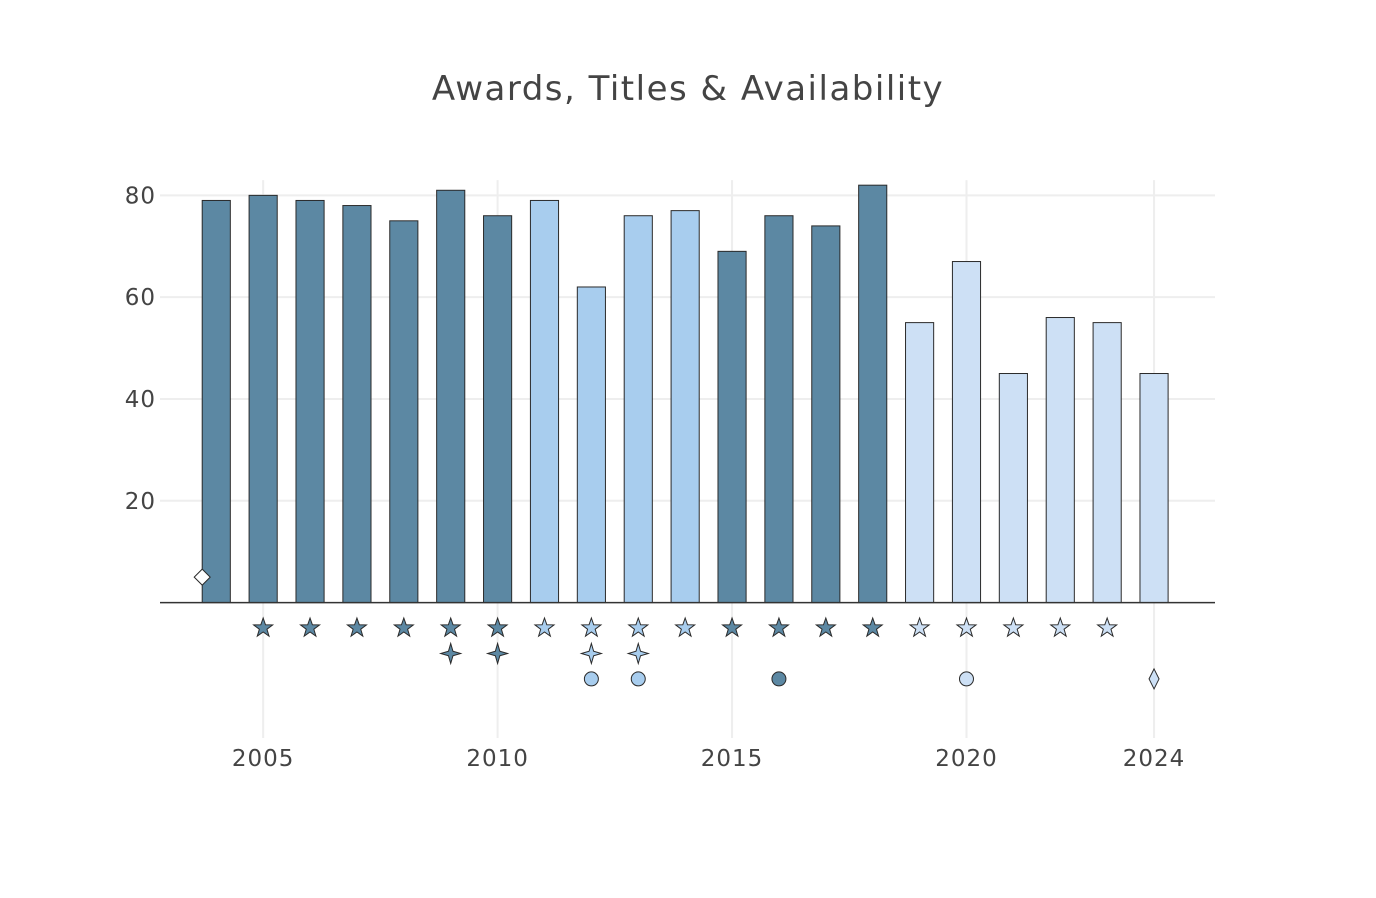  Describe the element at coordinates (497, 627) in the screenshot. I see `star-marker-2010` at that location.